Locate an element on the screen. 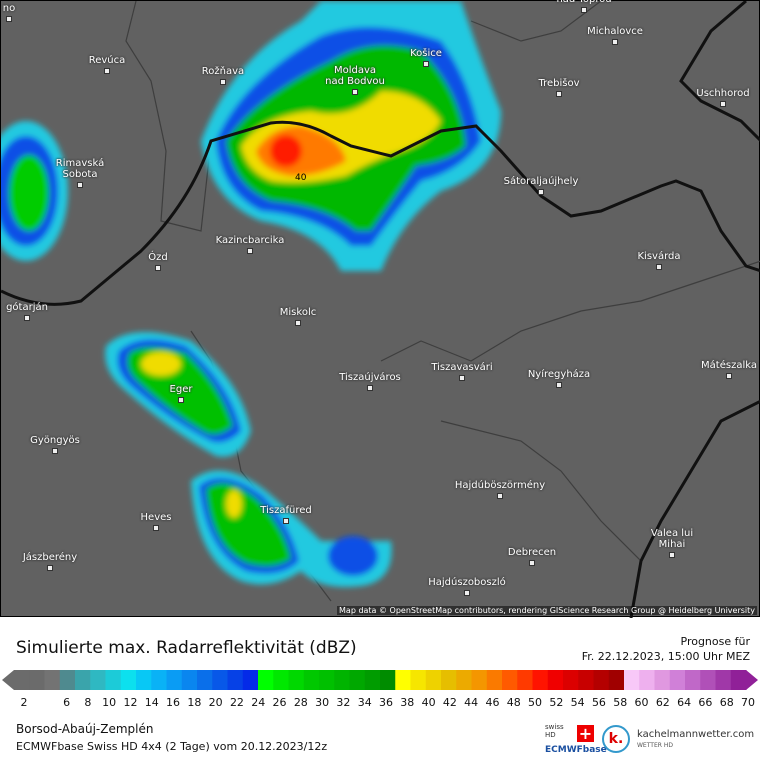 The width and height of the screenshot is (760, 760). radar-echo-north is located at coordinates (351, 136).